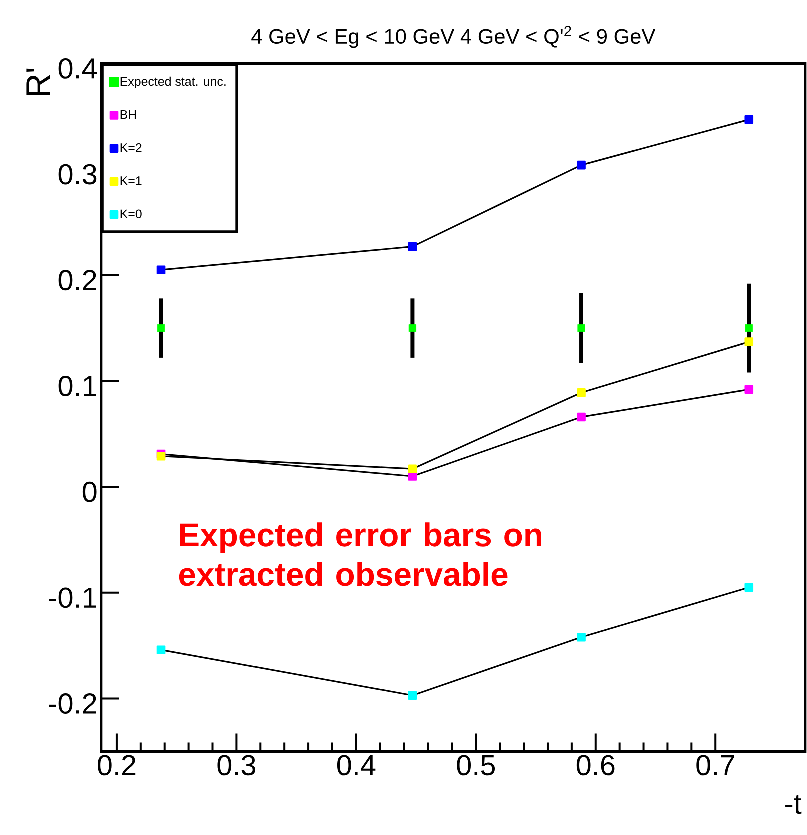 This screenshot has width=807, height=835. Describe the element at coordinates (237, 765) in the screenshot. I see `x-tick-label: 0.3` at that location.